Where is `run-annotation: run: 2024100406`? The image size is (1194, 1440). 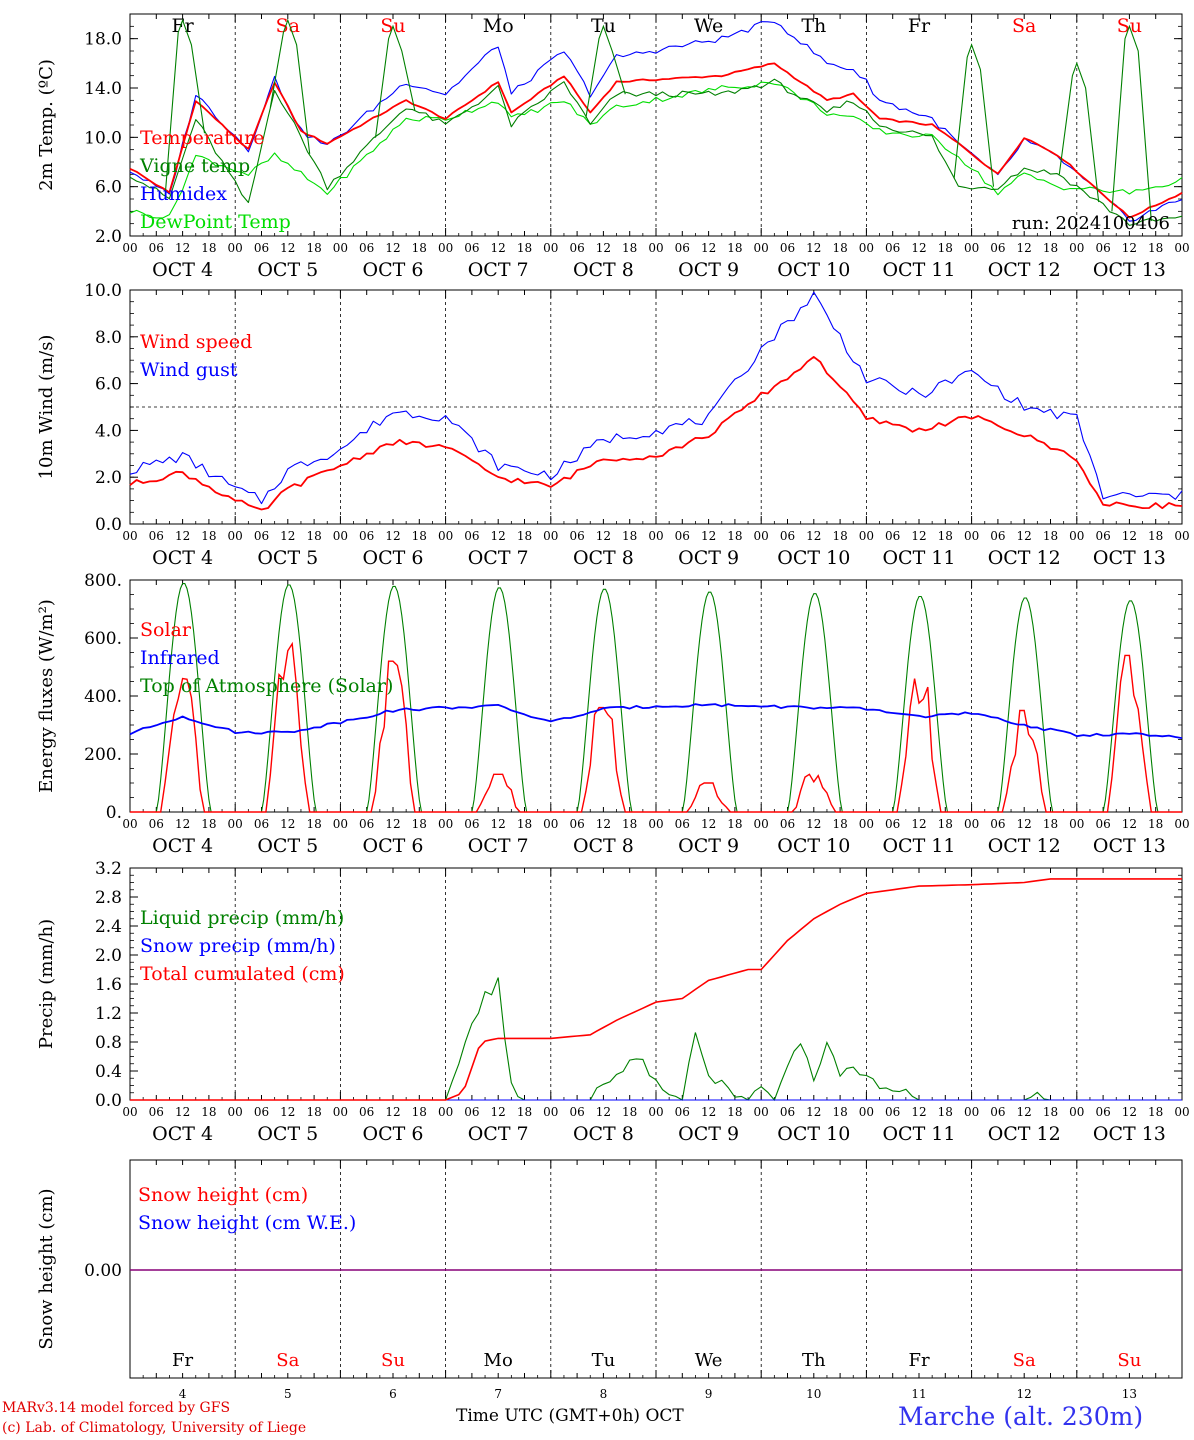 run-annotation: run: 2024100406 is located at coordinates (1091, 223).